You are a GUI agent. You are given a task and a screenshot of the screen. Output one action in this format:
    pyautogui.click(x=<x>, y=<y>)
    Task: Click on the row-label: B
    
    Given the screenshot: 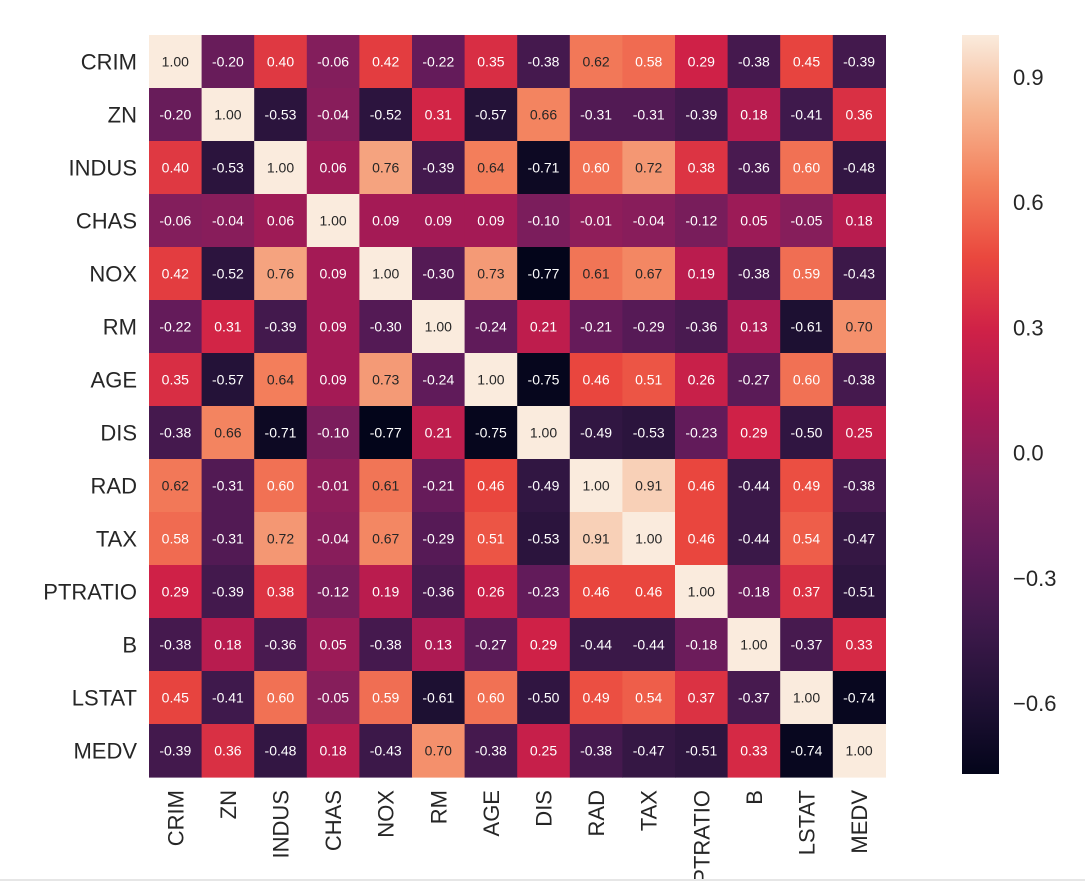 What is the action you would take?
    pyautogui.click(x=129, y=645)
    